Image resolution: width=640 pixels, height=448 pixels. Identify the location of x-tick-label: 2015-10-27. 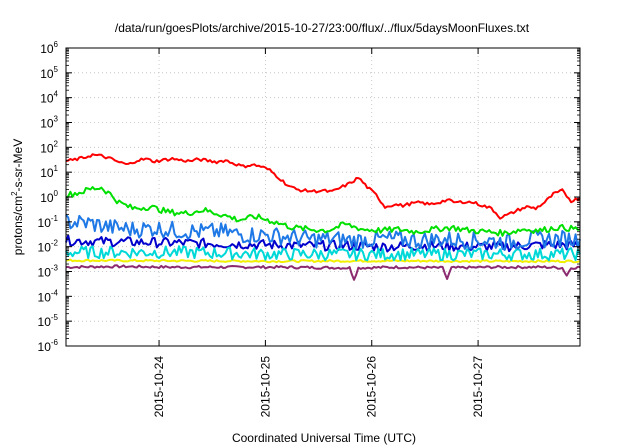
(478, 387).